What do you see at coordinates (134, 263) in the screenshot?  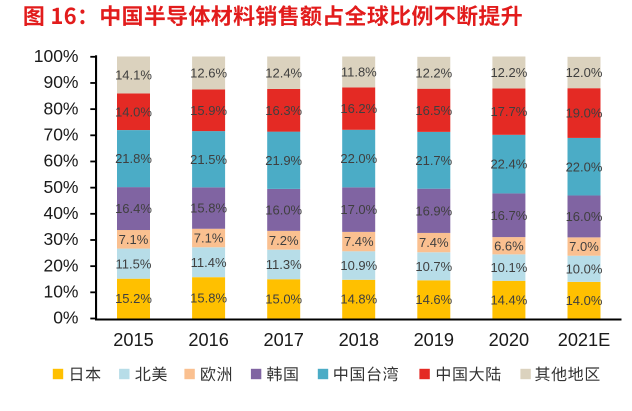 I see `svg-text: 11.5%` at bounding box center [134, 263].